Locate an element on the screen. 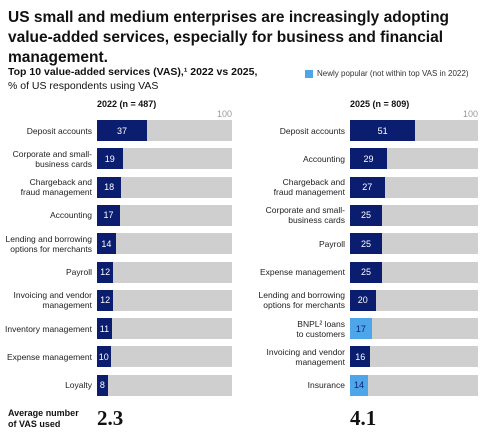 This screenshot has height=436, width=500. value-label: 51 is located at coordinates (382, 130).